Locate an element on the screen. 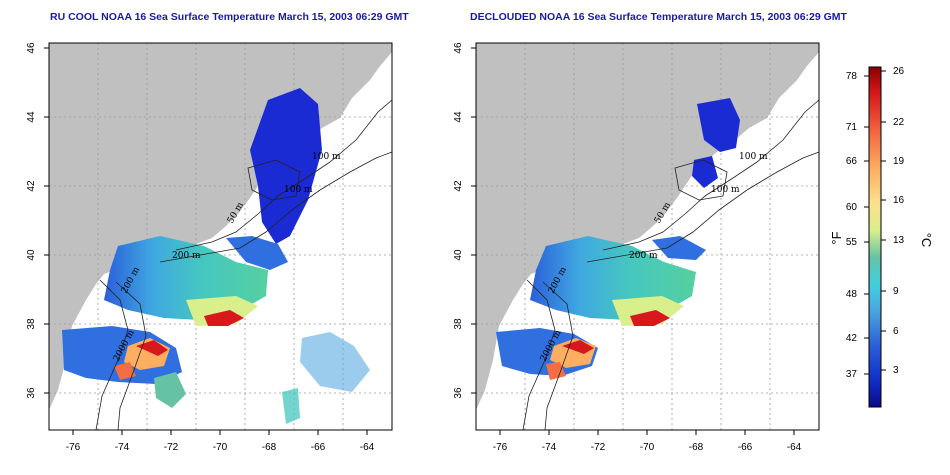 The image size is (950, 475). colorbar-f-tick-label: 66 is located at coordinates (852, 161).